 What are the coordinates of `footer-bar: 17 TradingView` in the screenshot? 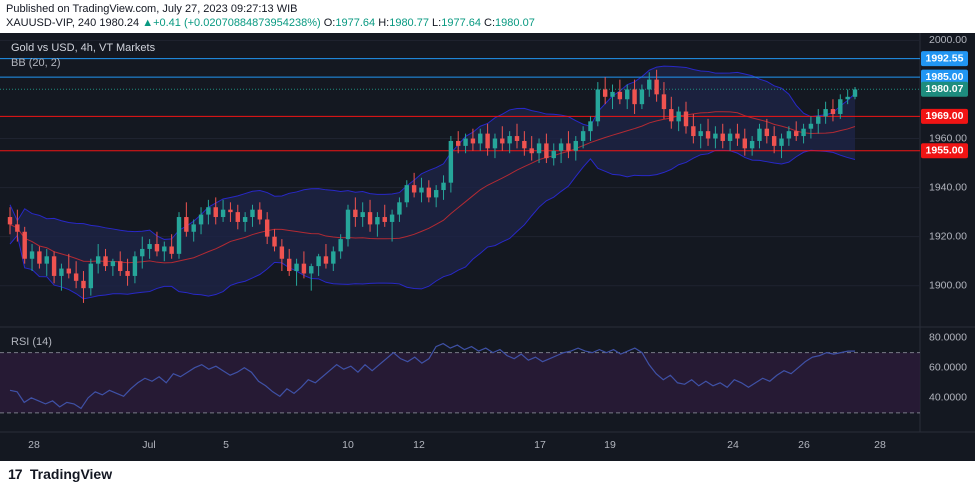 It's located at (487, 474).